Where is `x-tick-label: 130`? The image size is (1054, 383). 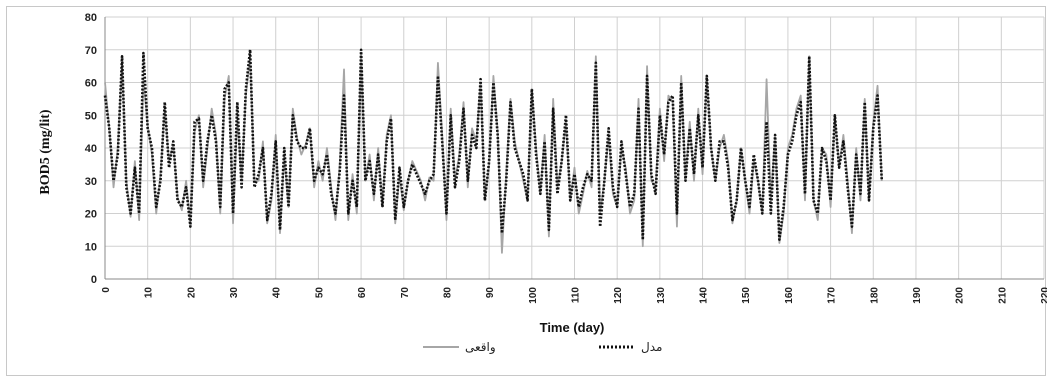
x-tick-label: 130 is located at coordinates (661, 295).